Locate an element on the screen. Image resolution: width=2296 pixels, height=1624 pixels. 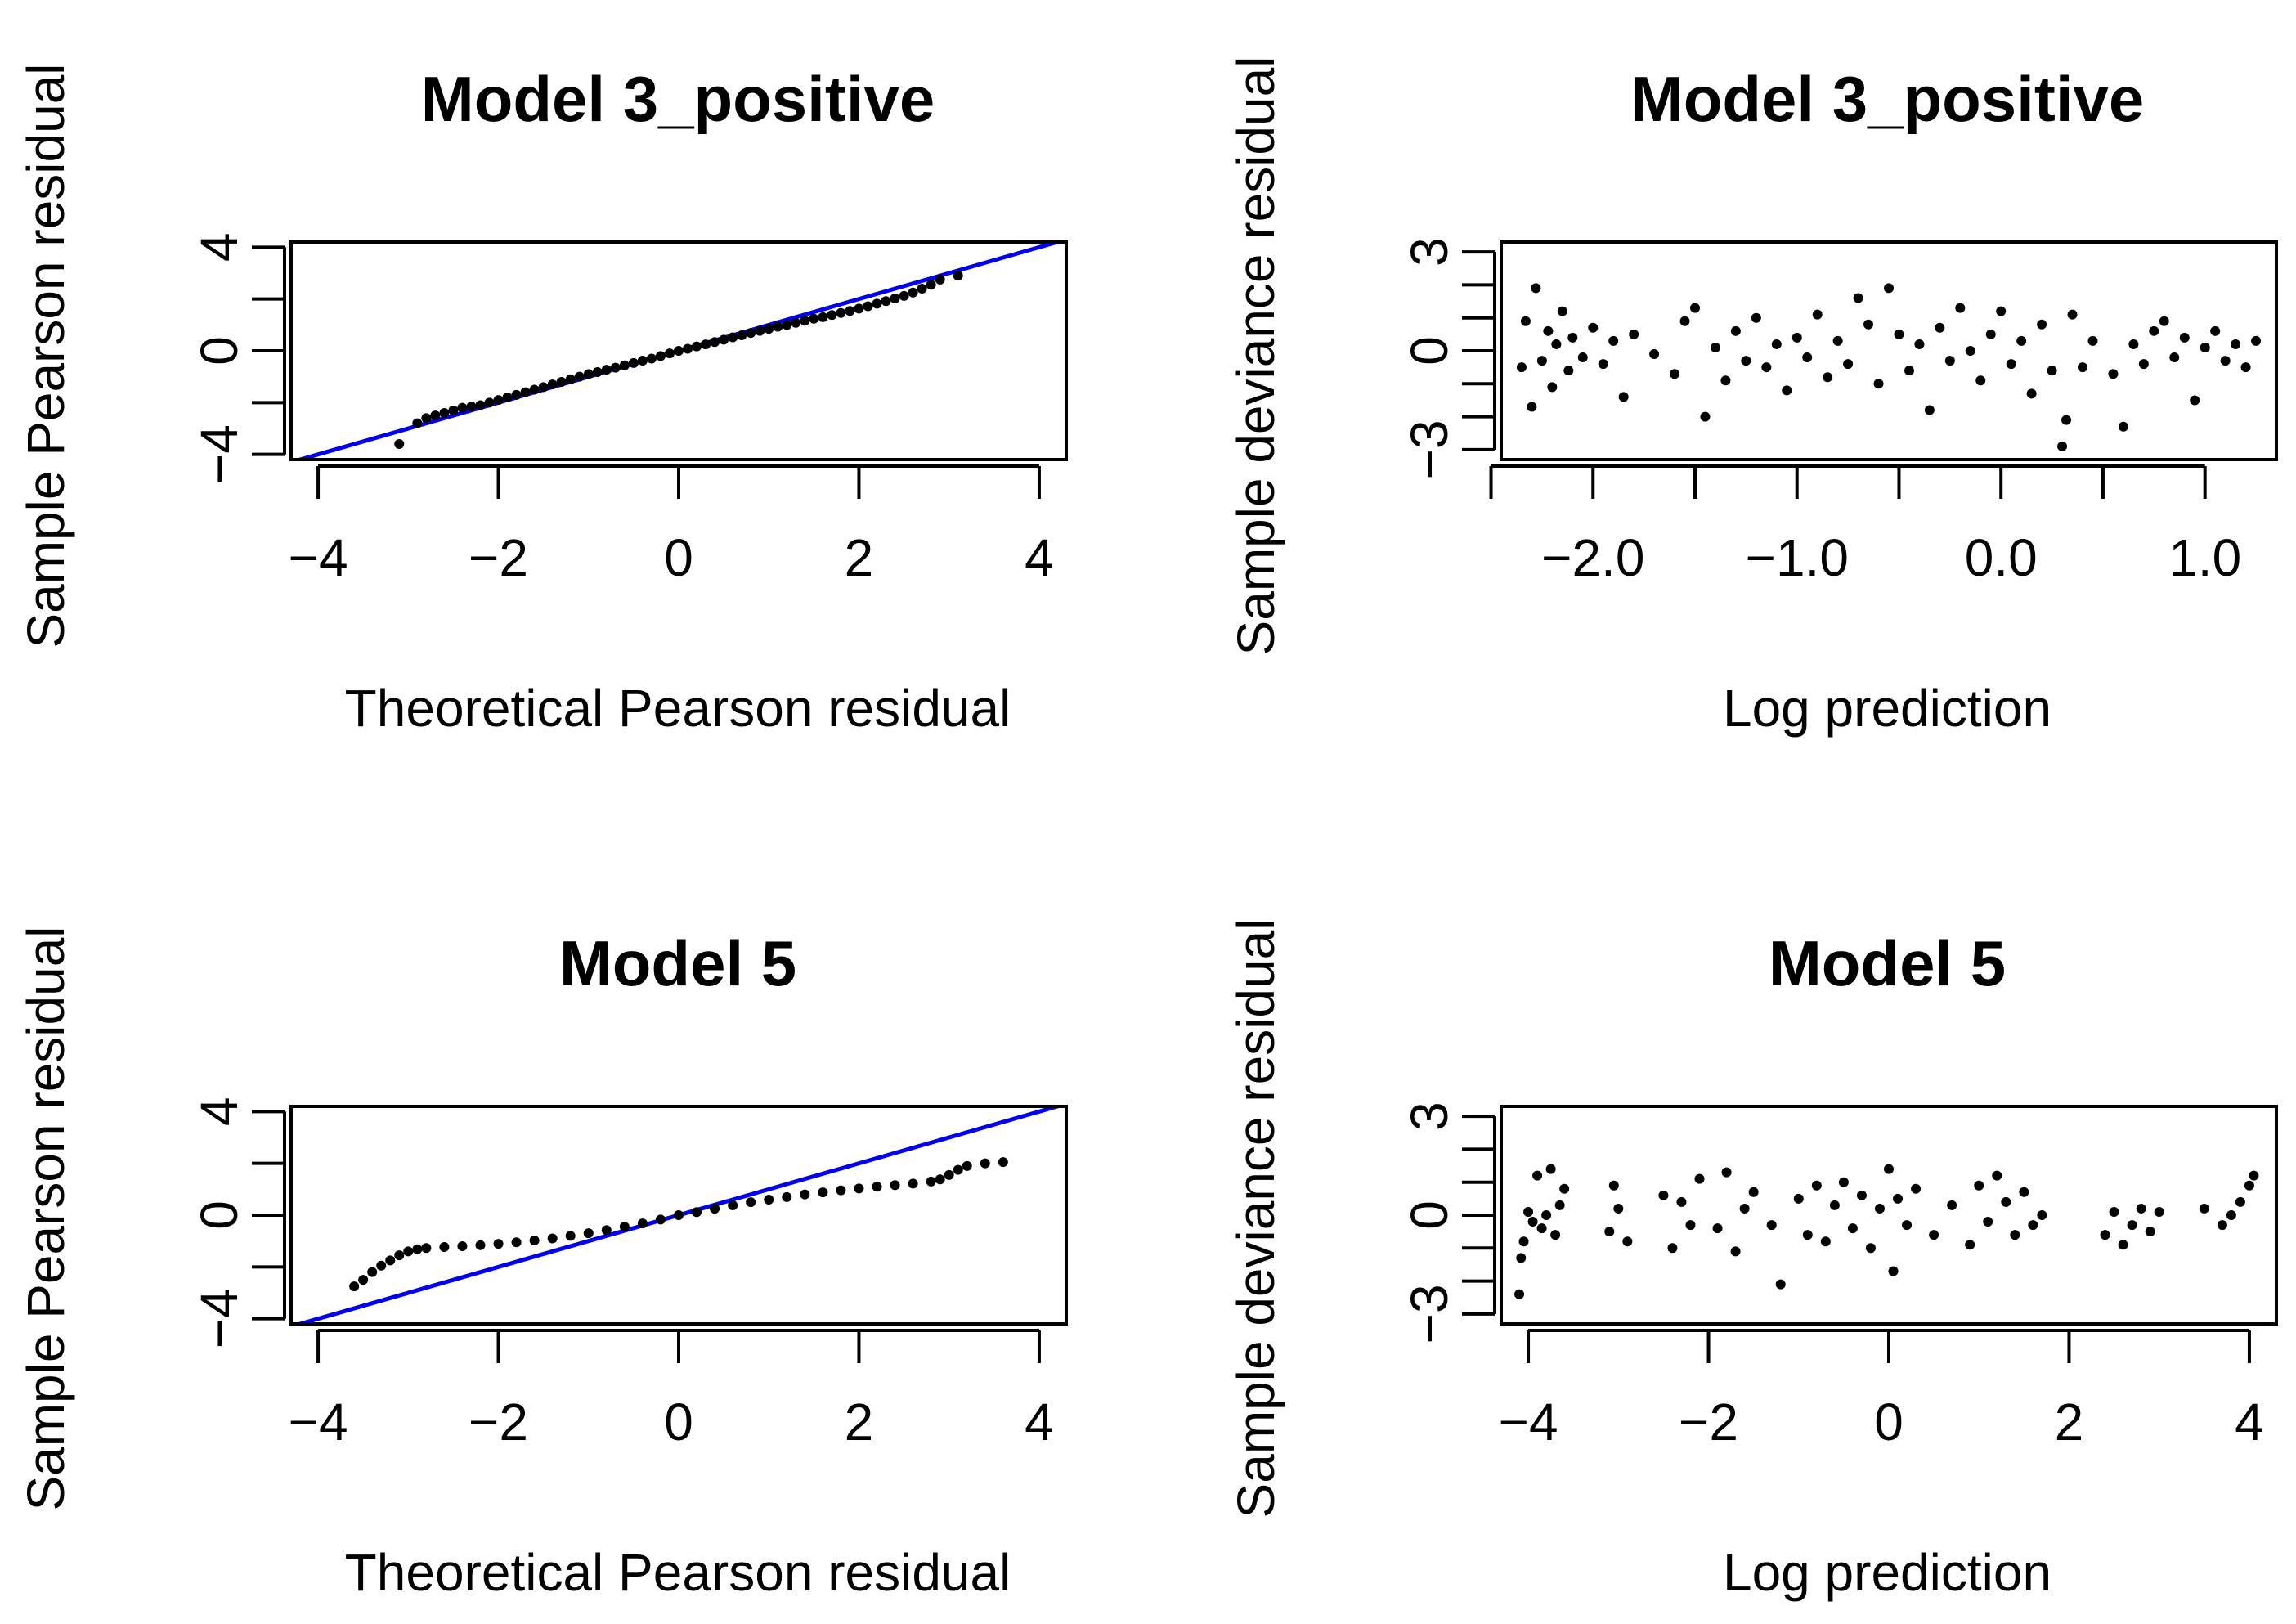
panel-3-y-tick-label: 0 is located at coordinates (219, 1215).